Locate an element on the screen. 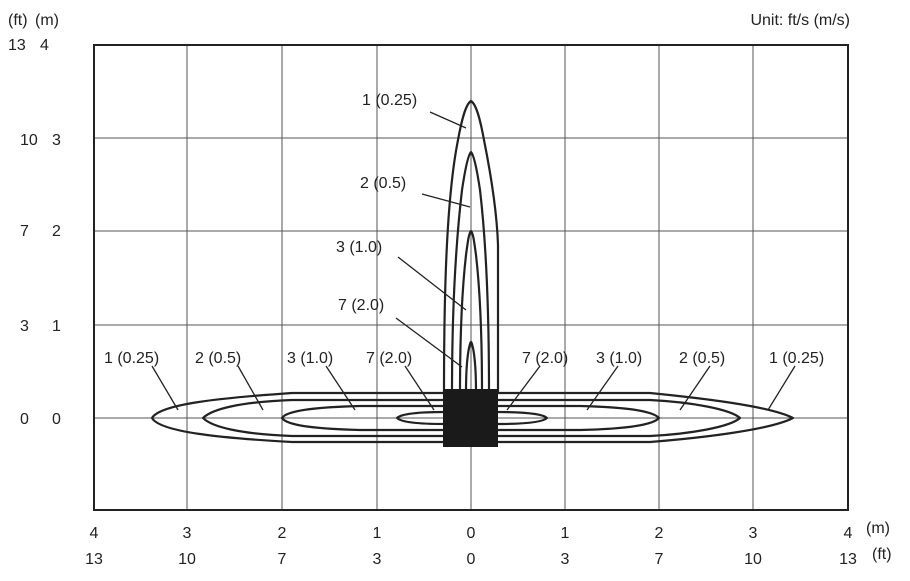  vertical-contours is located at coordinates (471, 246).